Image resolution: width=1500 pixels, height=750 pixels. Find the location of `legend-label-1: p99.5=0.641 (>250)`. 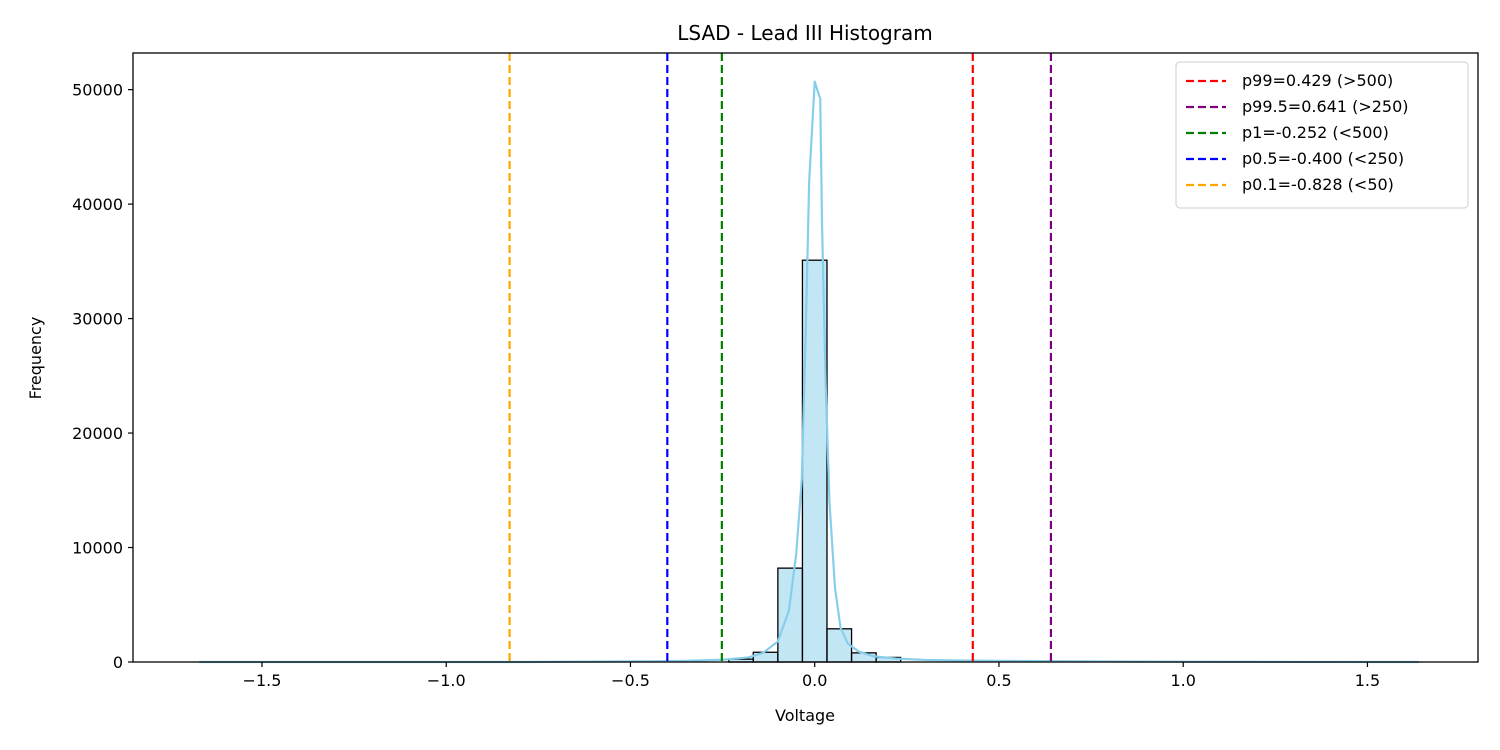

legend-label-1: p99.5=0.641 (>250) is located at coordinates (1325, 106).